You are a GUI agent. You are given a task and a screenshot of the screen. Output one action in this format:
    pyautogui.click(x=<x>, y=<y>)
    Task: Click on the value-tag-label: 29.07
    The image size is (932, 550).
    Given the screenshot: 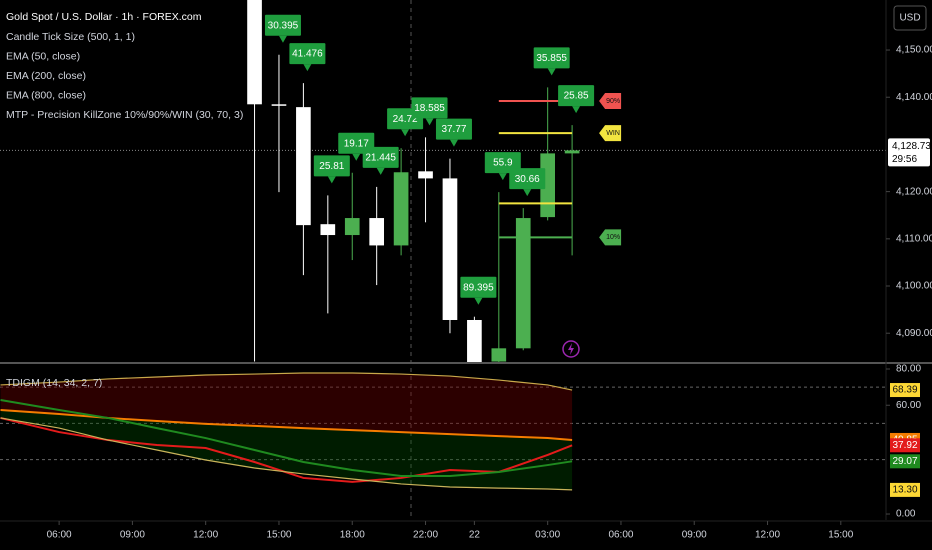 What is the action you would take?
    pyautogui.click(x=904, y=461)
    